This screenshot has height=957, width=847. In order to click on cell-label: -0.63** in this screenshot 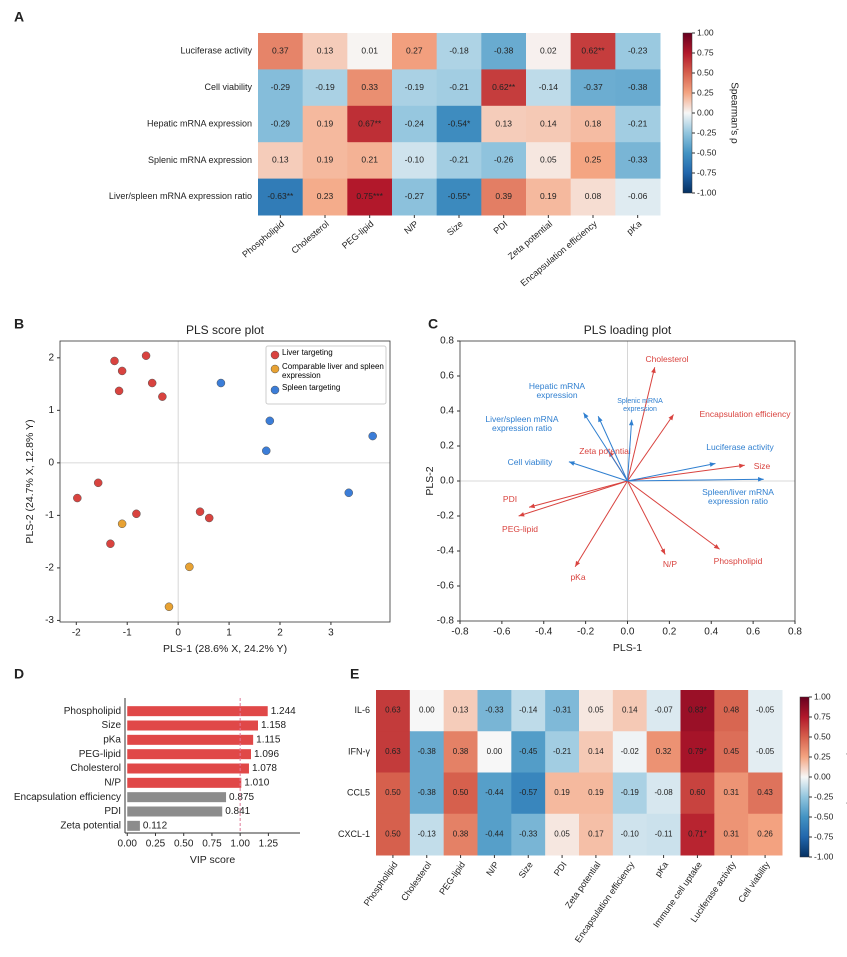, I will do `click(280, 196)`.